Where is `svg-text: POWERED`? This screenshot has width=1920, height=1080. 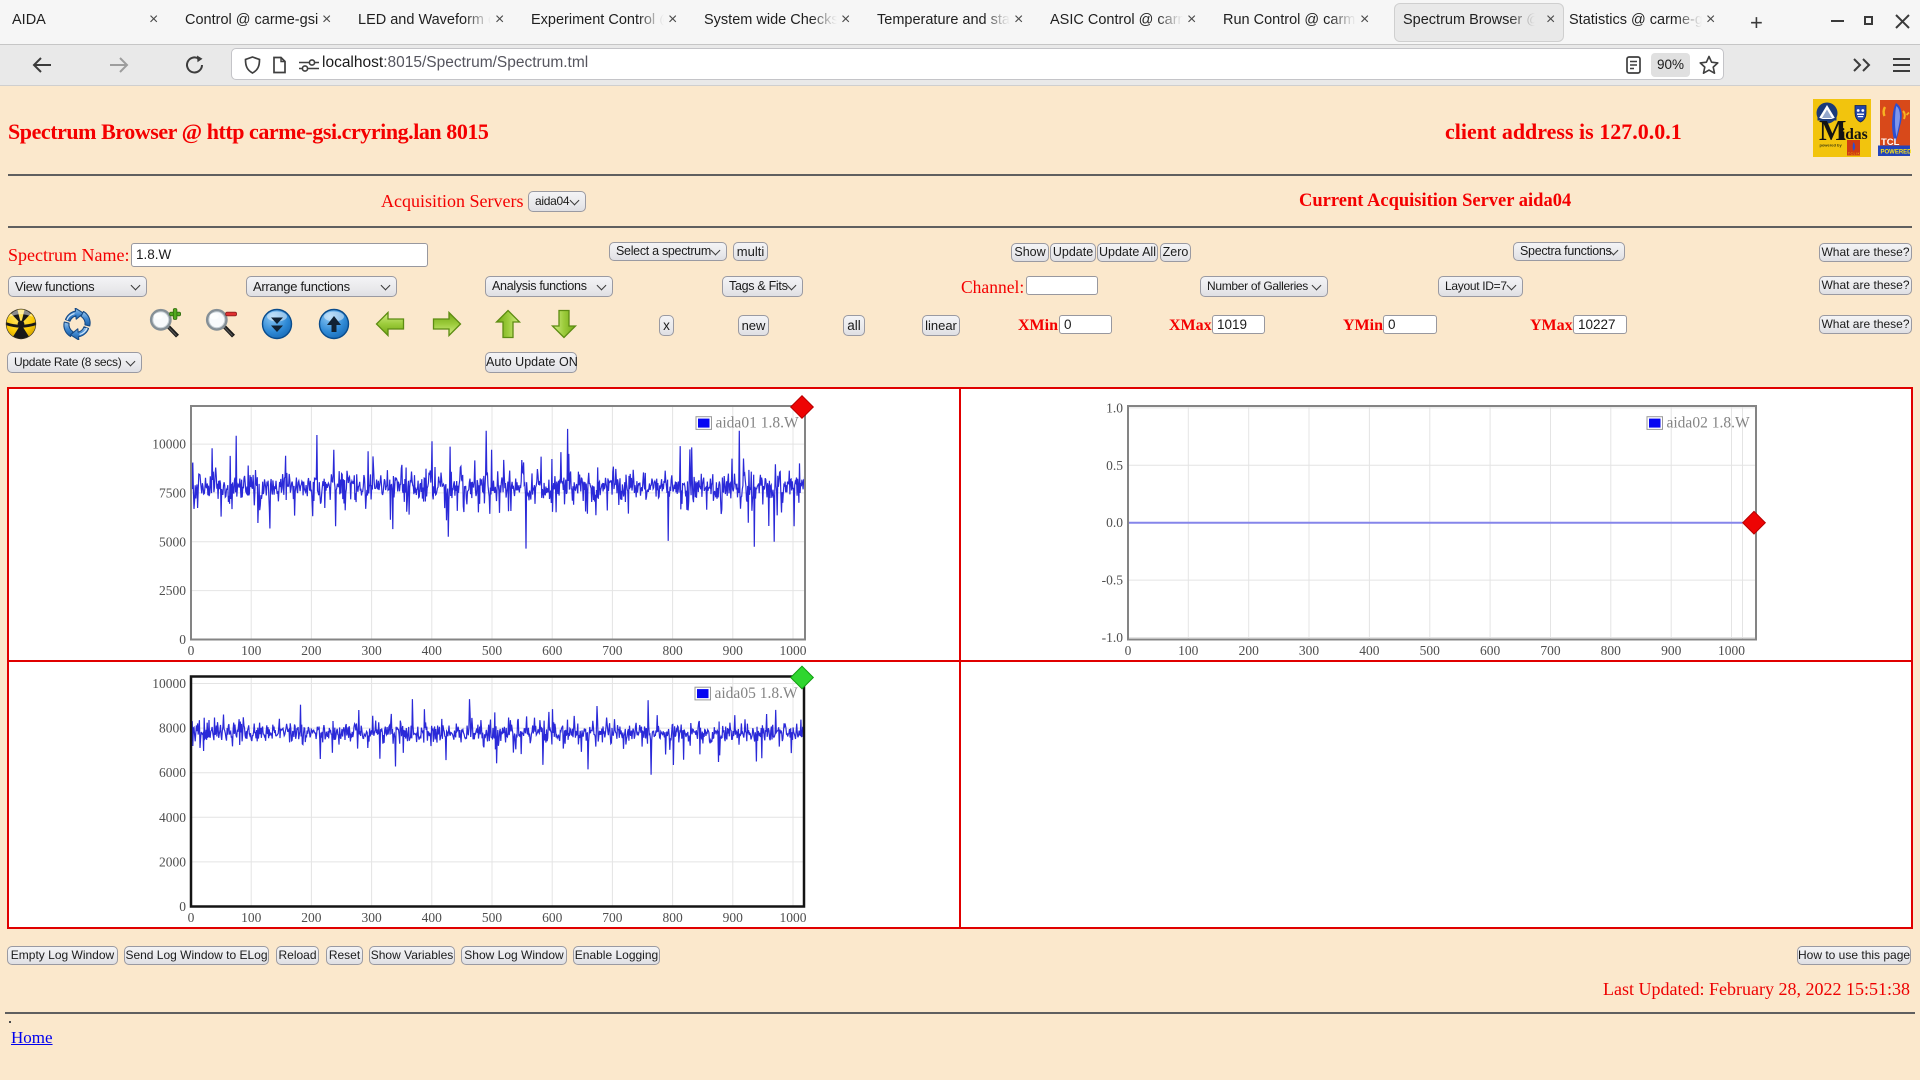 svg-text: POWERED is located at coordinates (1896, 153).